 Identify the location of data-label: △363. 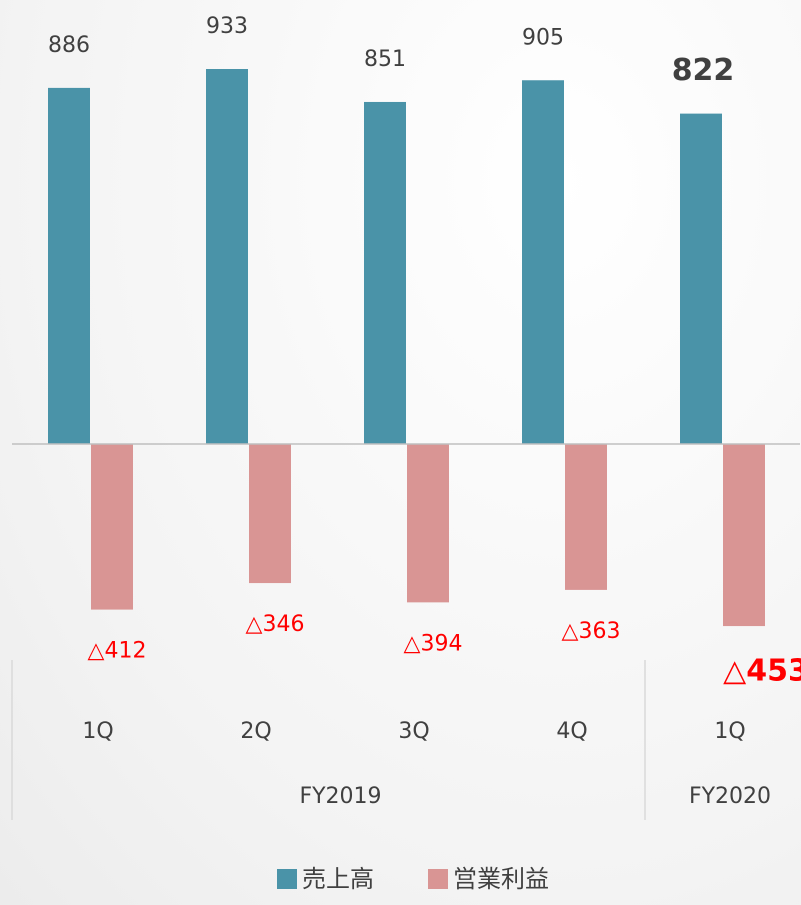
(591, 631).